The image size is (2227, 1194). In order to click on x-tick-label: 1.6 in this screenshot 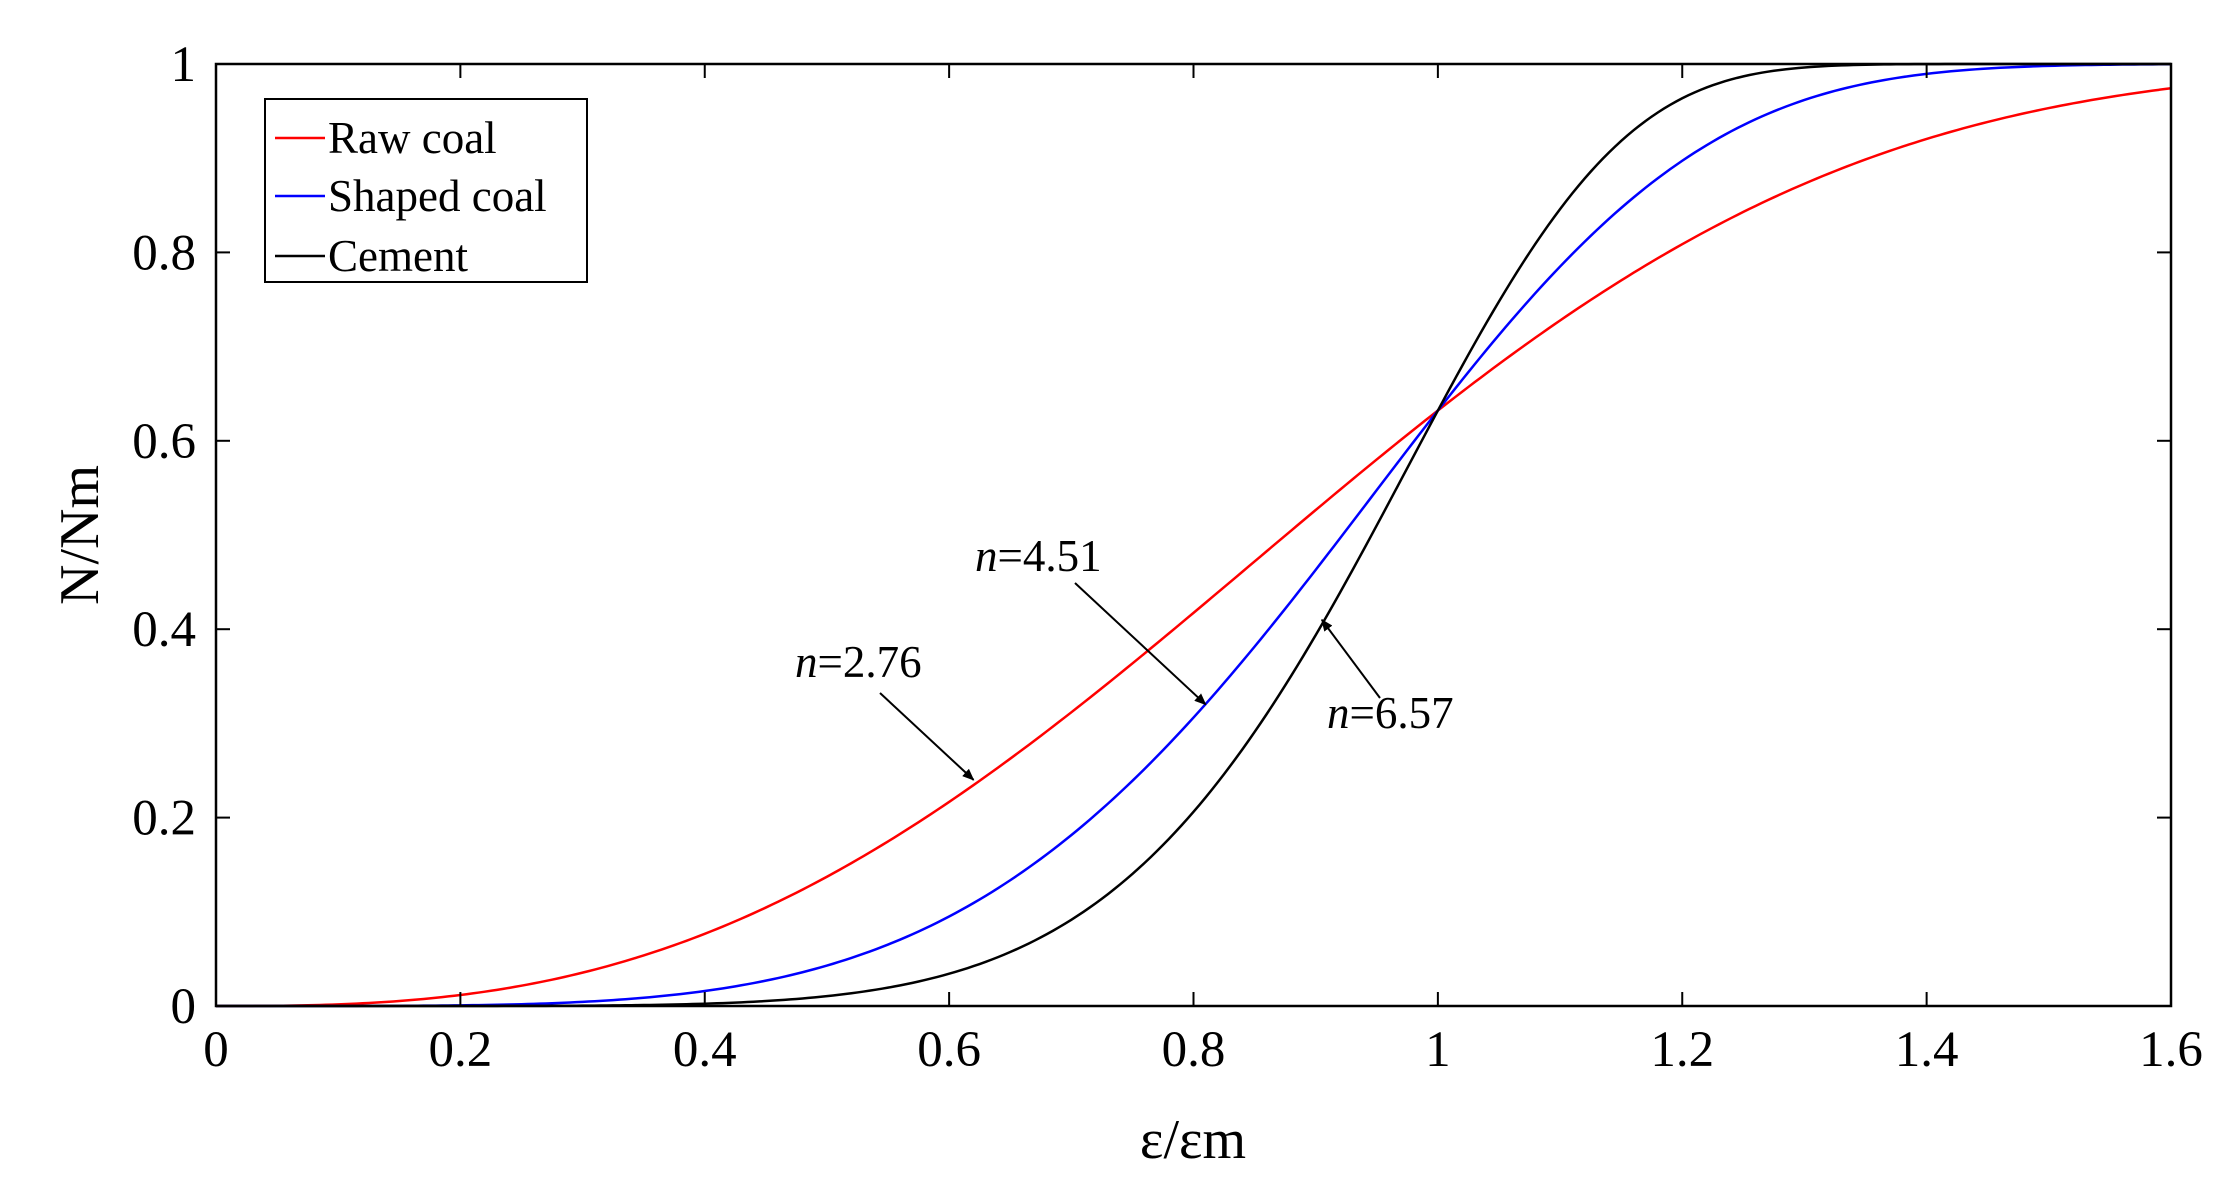, I will do `click(2171, 1050)`.